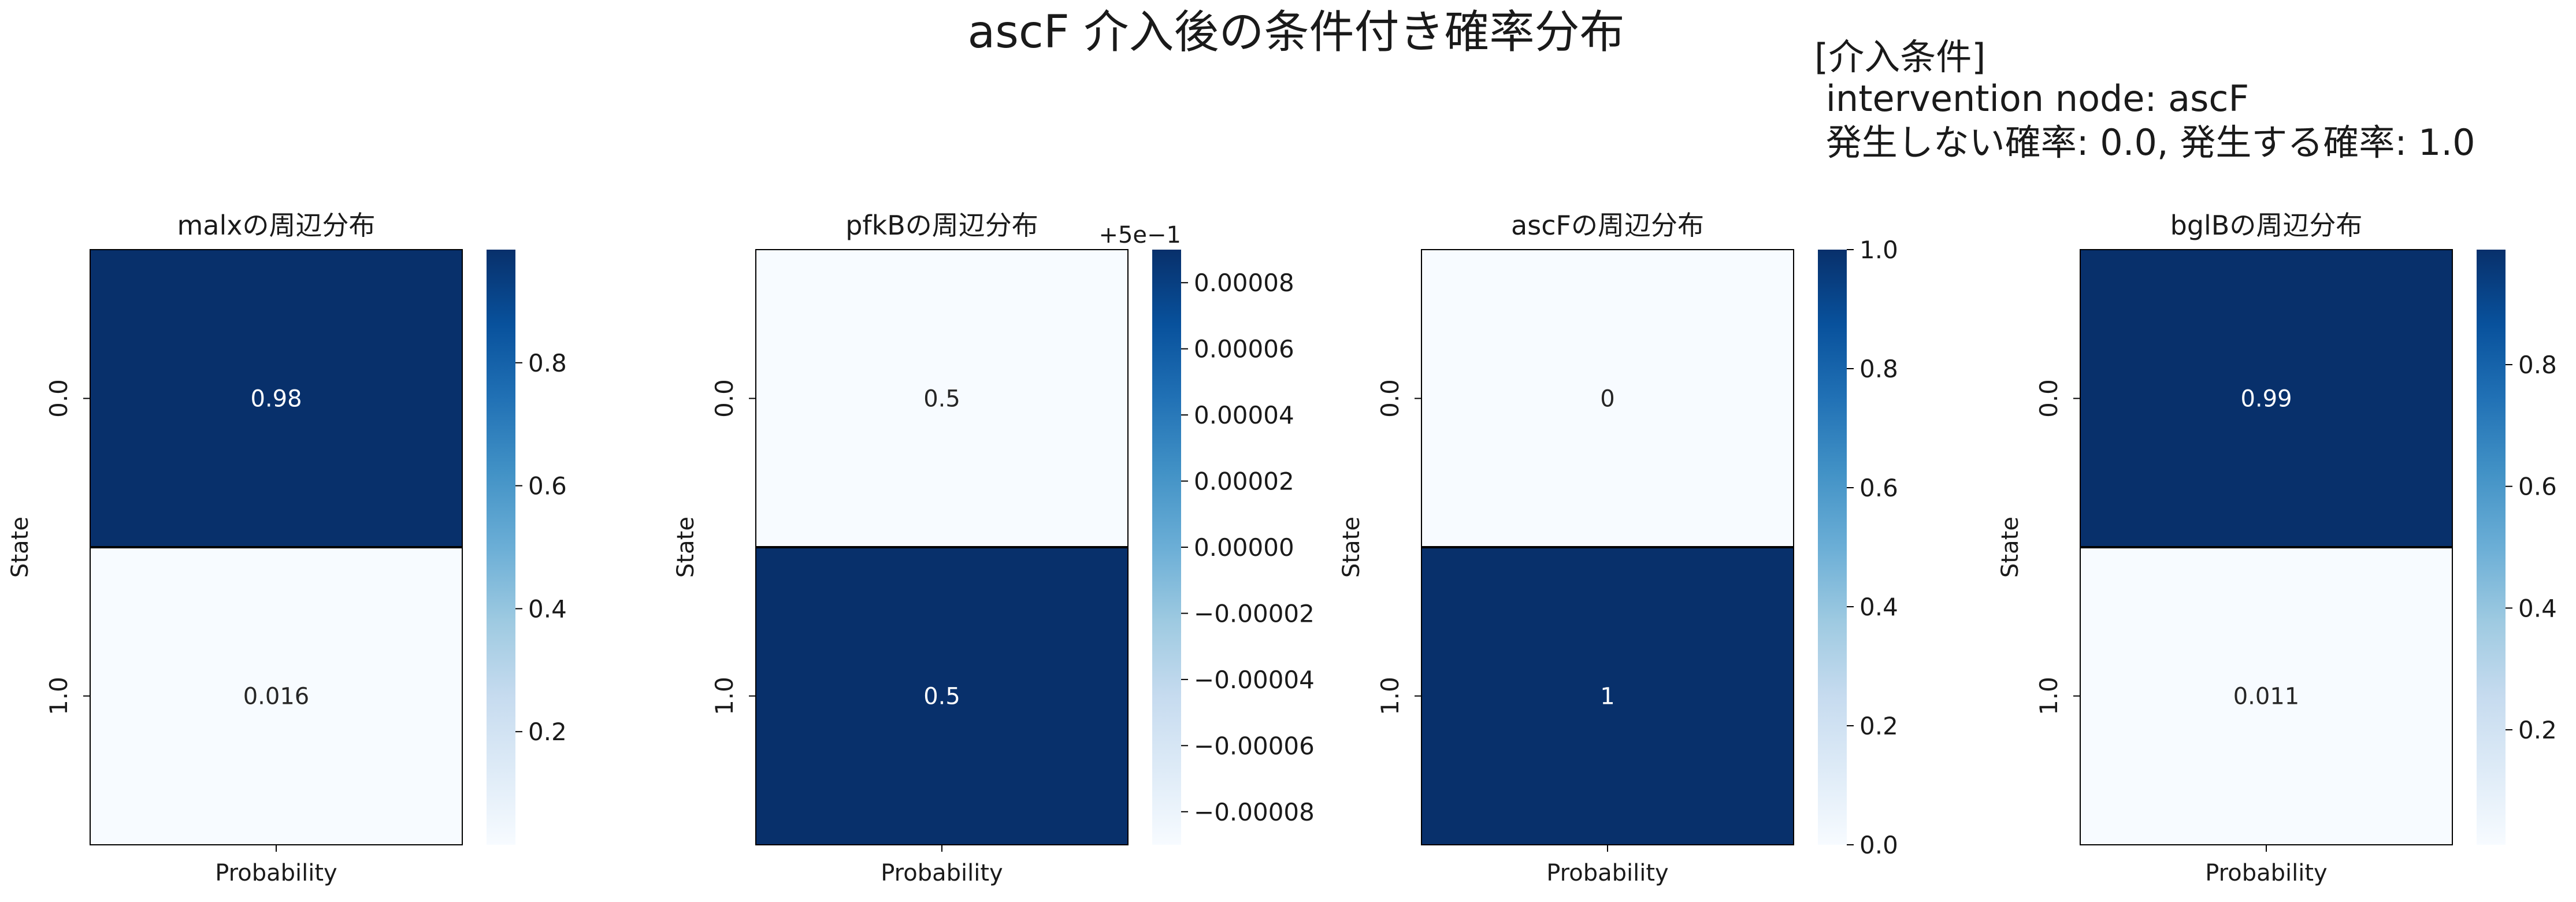 The image size is (2576, 902). I want to click on colorbar-tick-label: 0.00004, so click(1244, 415).